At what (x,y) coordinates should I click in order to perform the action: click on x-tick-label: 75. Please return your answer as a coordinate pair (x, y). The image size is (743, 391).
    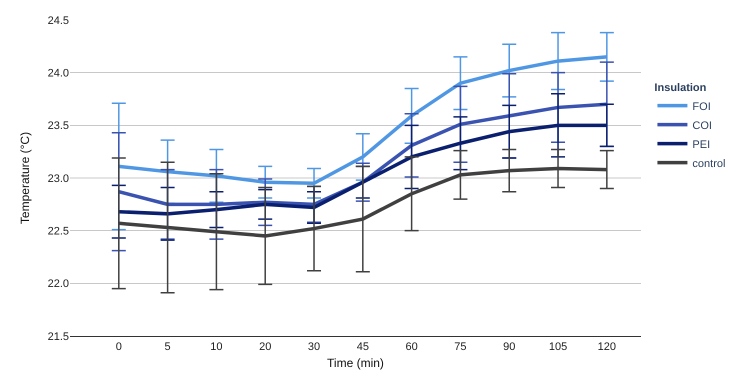
    Looking at the image, I should click on (460, 347).